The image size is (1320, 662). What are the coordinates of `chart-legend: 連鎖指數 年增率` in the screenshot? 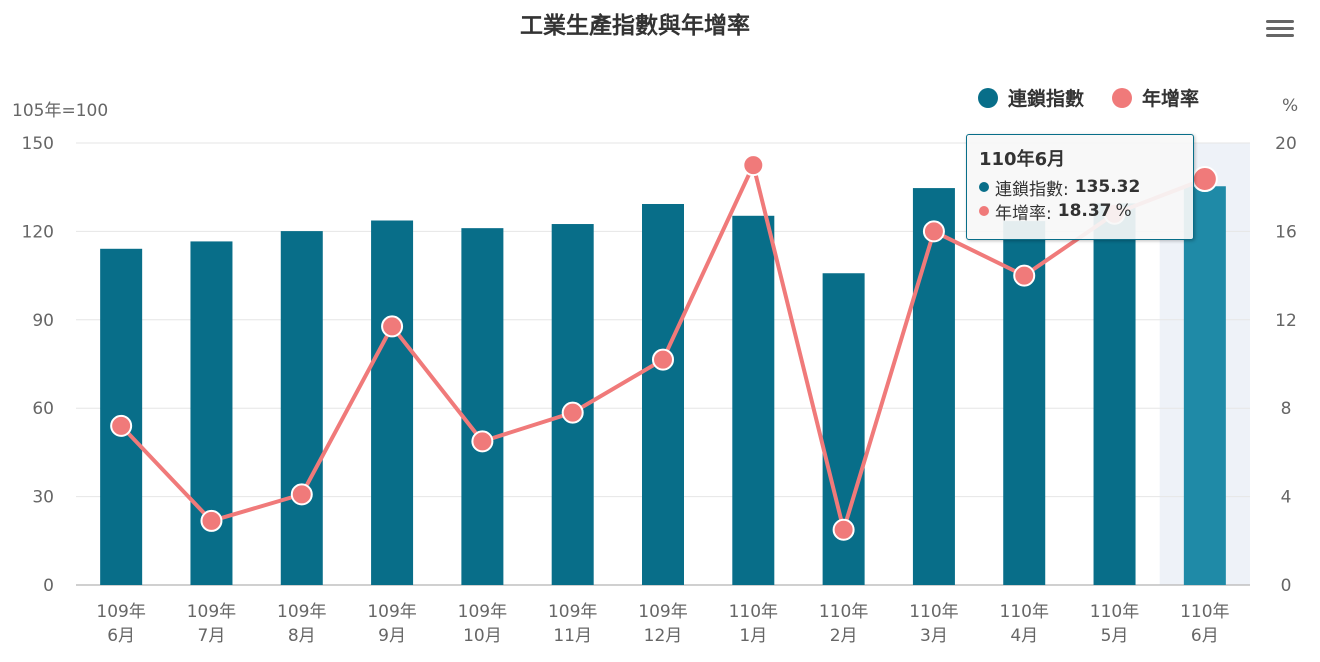 It's located at (1088, 97).